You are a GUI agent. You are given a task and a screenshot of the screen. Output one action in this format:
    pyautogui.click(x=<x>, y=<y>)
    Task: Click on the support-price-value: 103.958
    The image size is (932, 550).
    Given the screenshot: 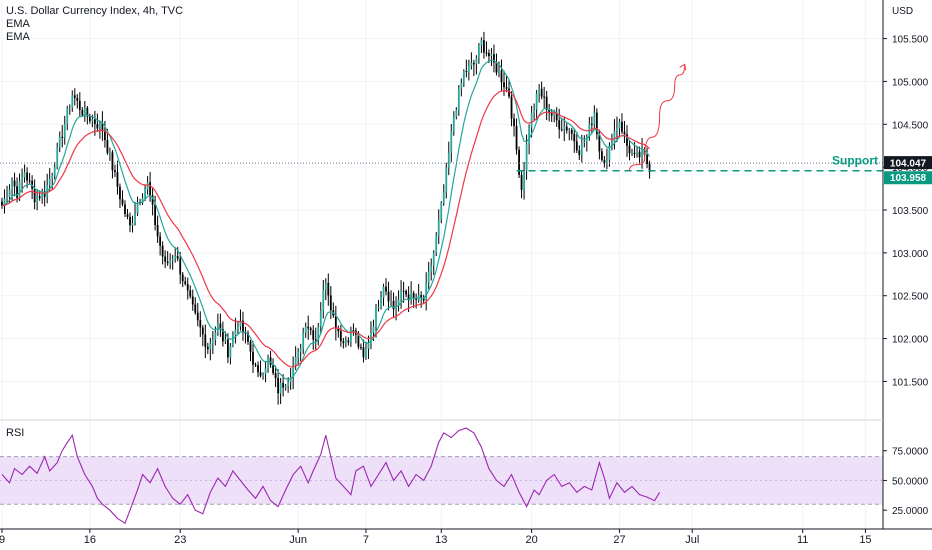 What is the action you would take?
    pyautogui.click(x=908, y=178)
    